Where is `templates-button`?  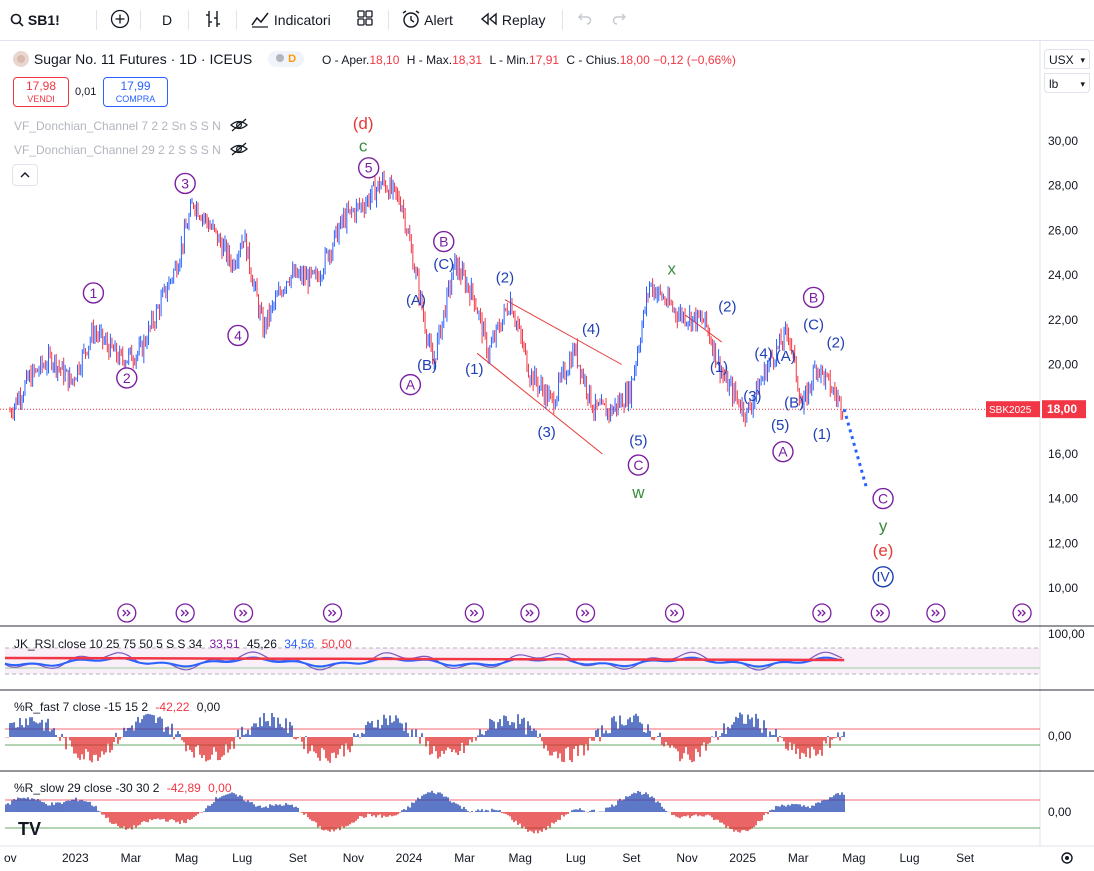 templates-button is located at coordinates (365, 20).